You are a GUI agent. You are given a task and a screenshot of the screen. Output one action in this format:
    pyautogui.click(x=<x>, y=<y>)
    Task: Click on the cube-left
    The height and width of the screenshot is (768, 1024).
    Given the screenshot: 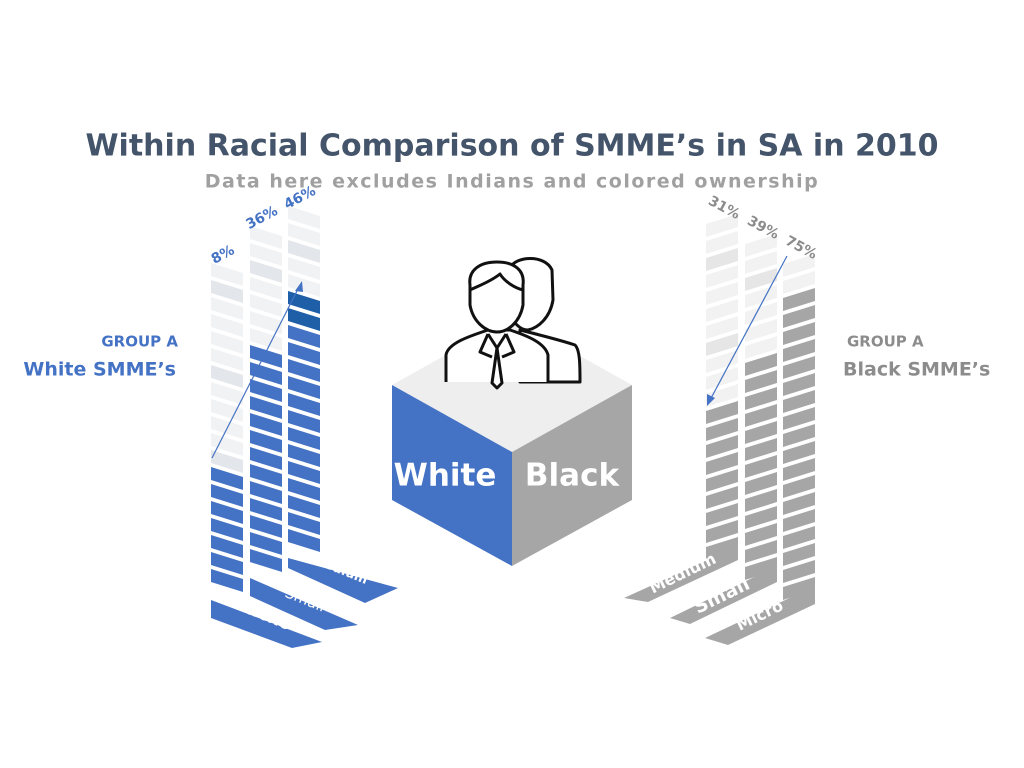 What is the action you would take?
    pyautogui.click(x=452, y=475)
    